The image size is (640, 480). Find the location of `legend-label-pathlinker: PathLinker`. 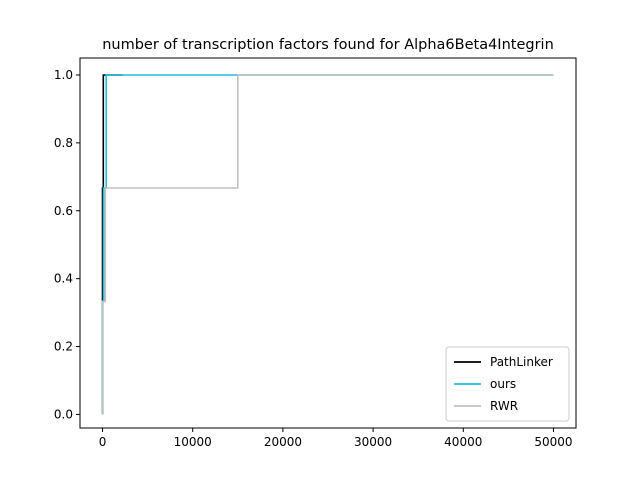

legend-label-pathlinker: PathLinker is located at coordinates (521, 362).